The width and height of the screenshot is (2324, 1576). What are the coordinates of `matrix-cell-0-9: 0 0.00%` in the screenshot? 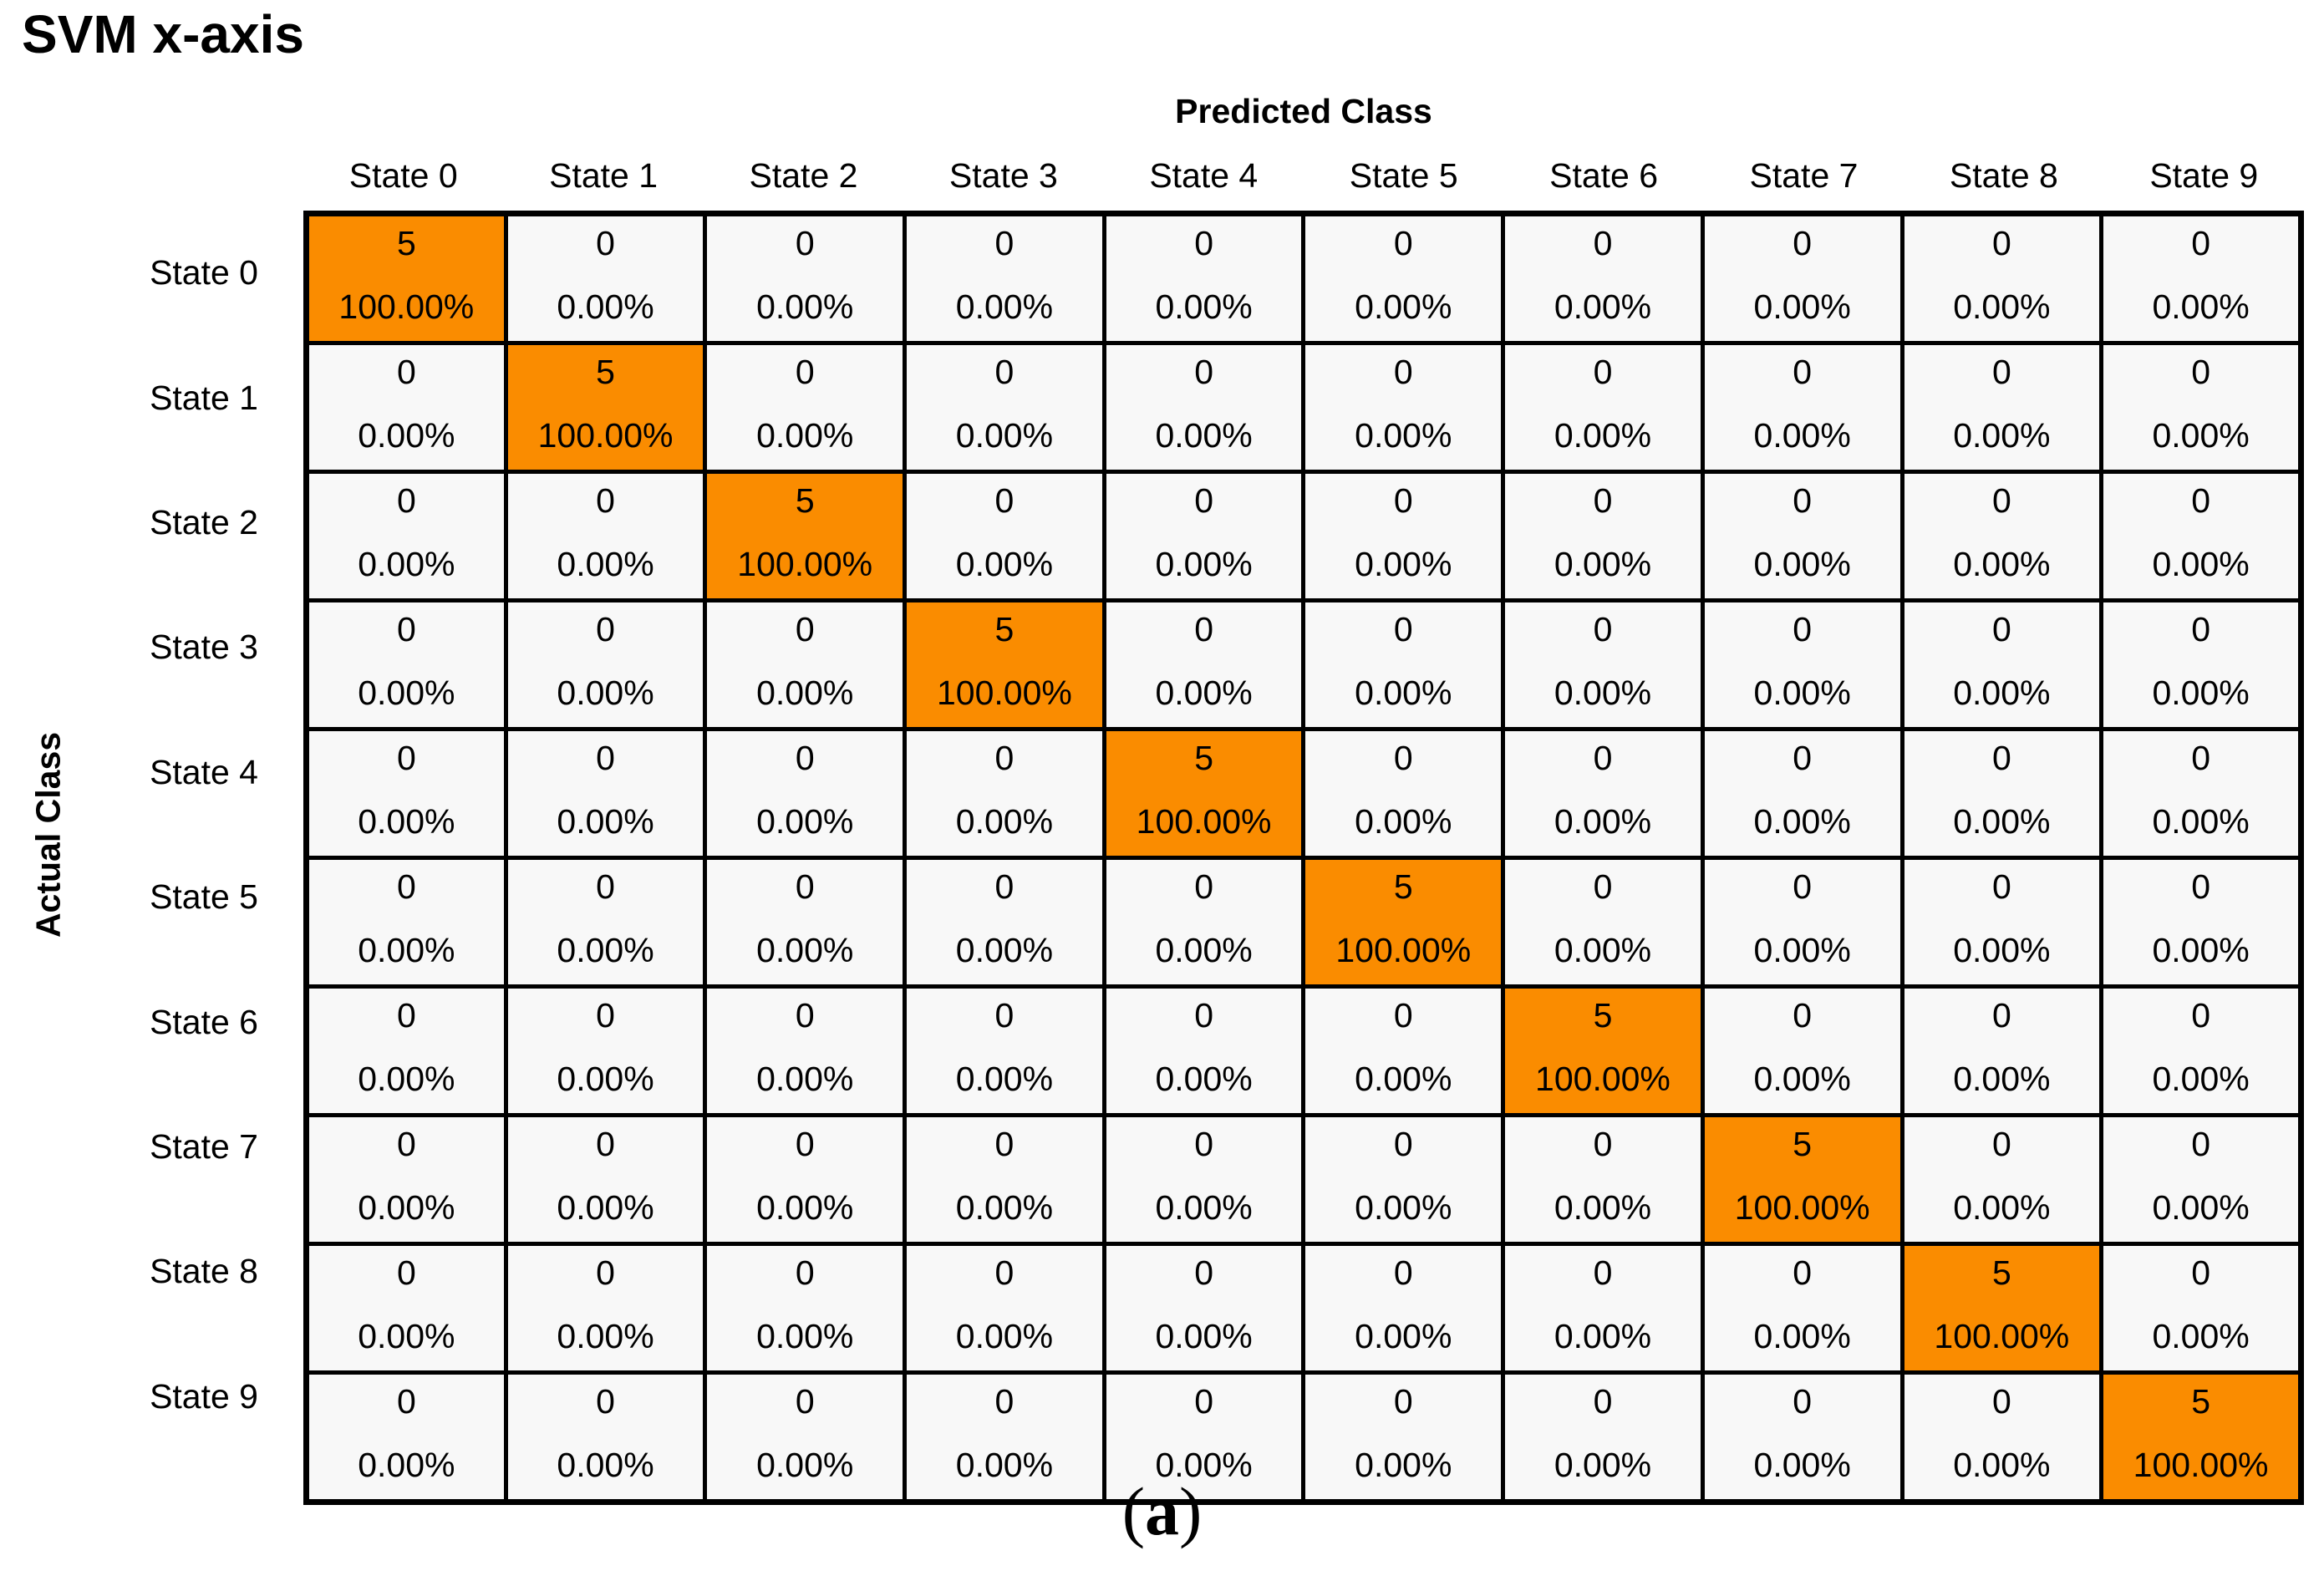 It's located at (2201, 278).